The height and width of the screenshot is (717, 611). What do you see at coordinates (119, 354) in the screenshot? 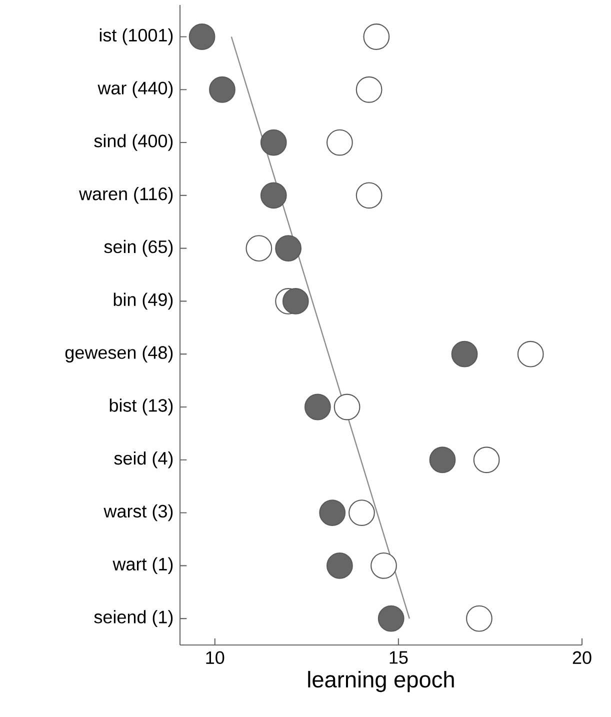
I see `y-tick-label: gewesen (48)` at bounding box center [119, 354].